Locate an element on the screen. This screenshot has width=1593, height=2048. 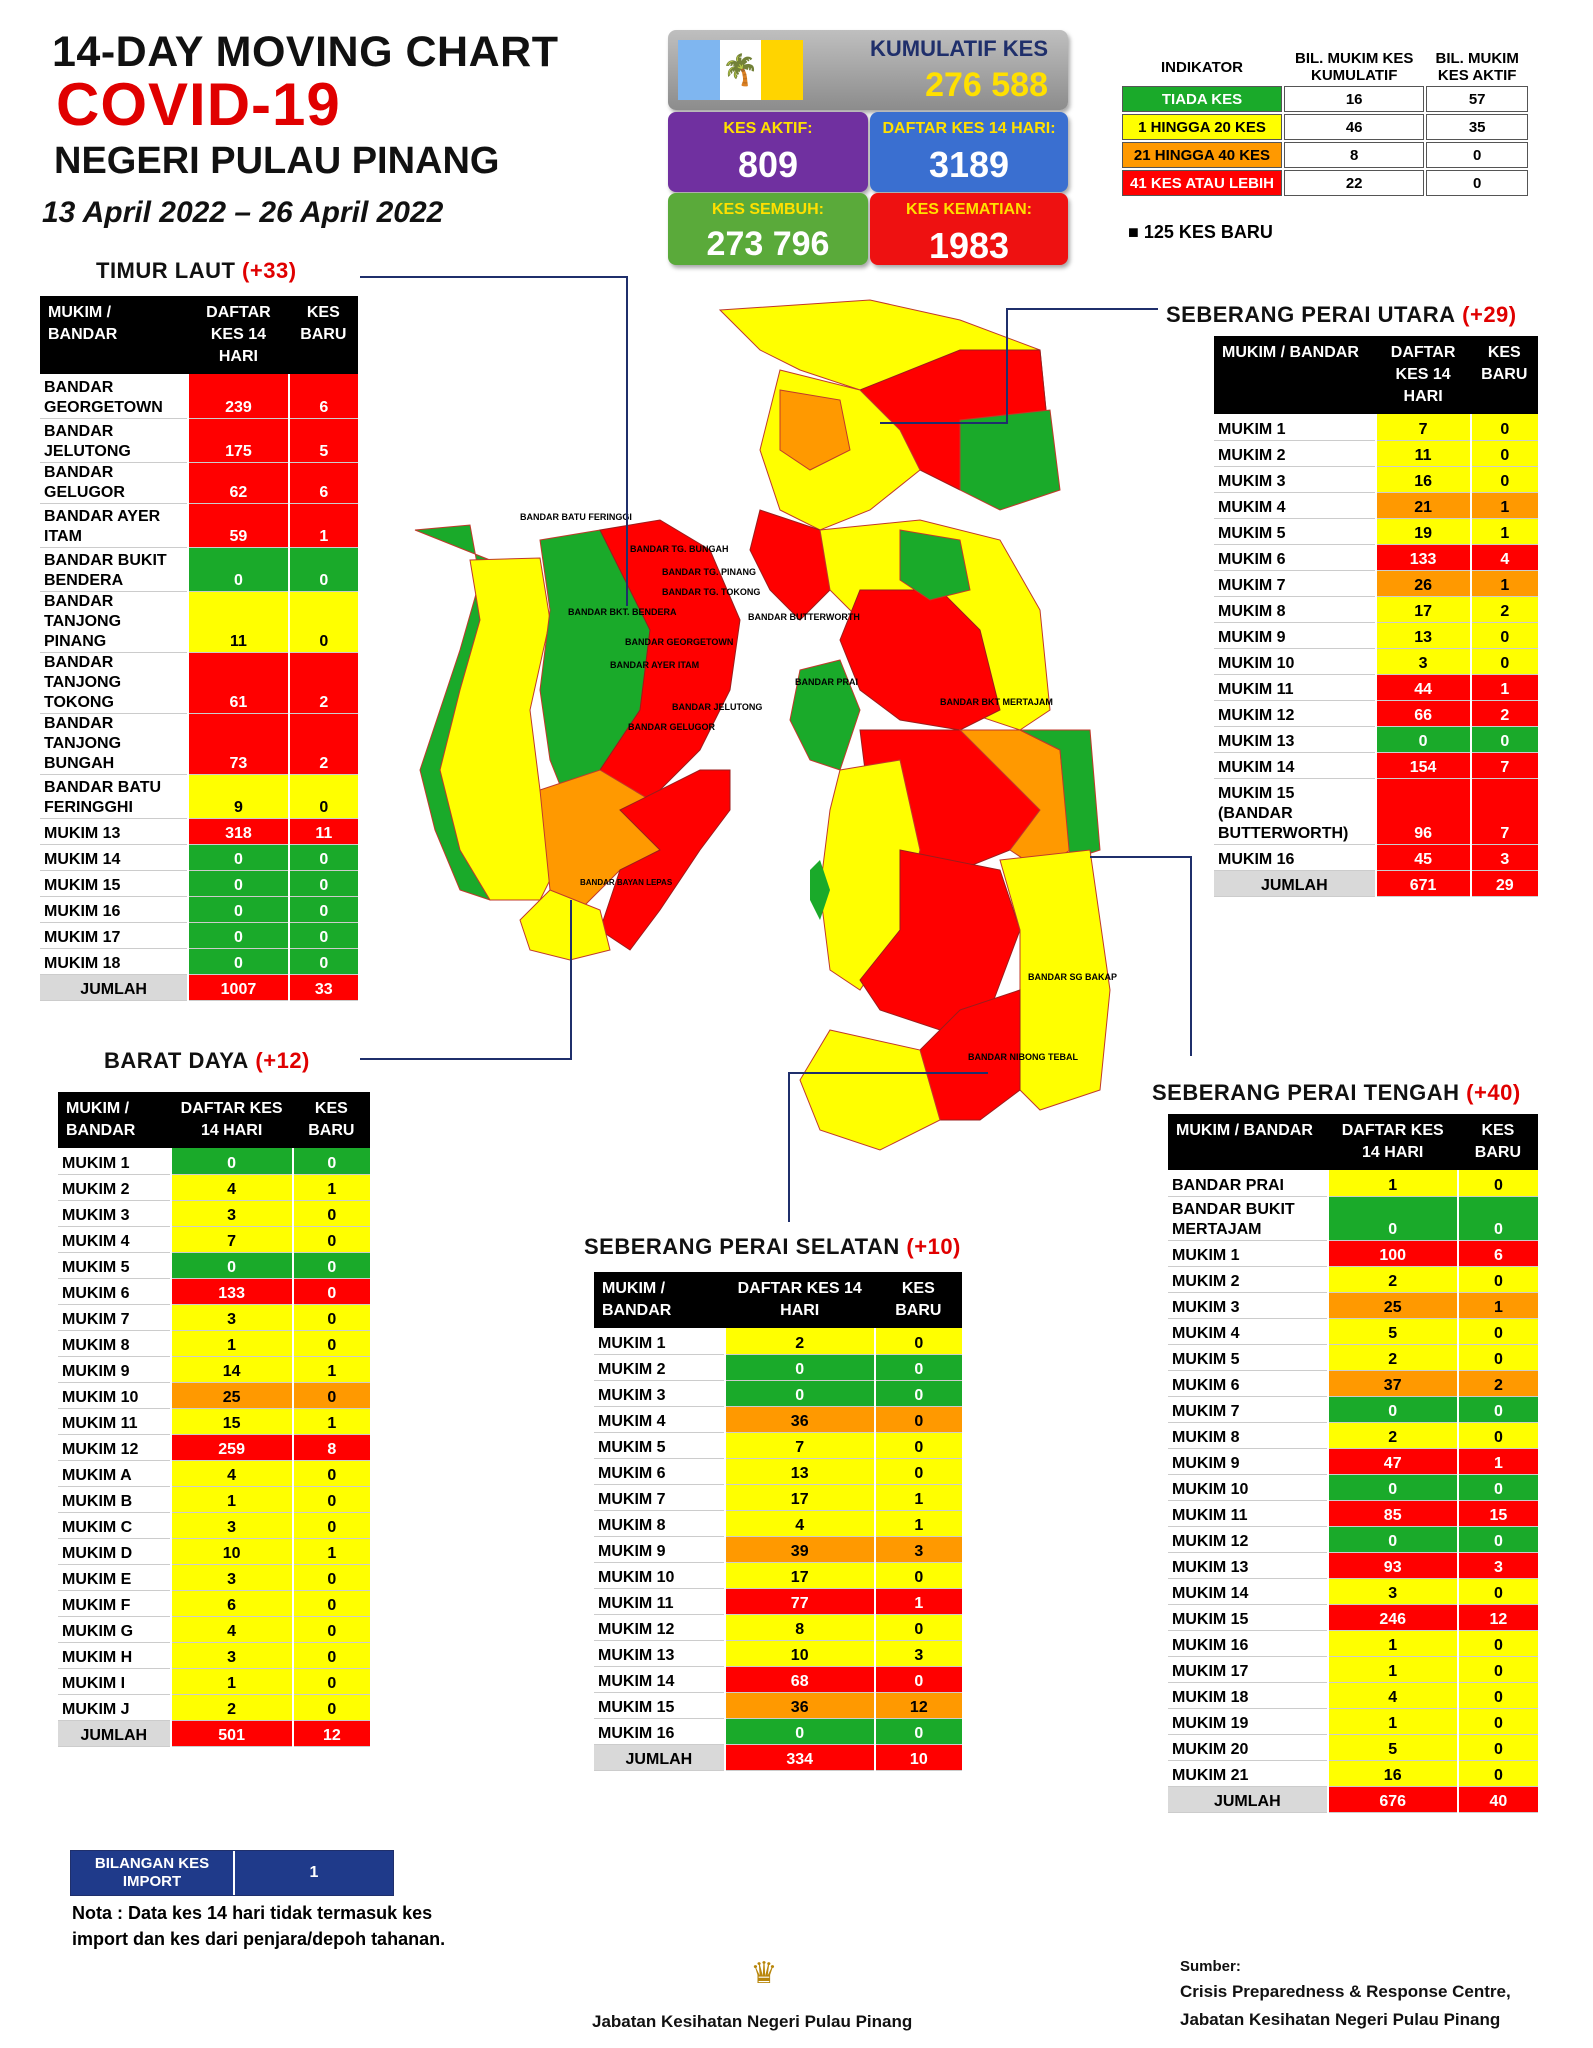
row-name: MUKIM 18 is located at coordinates (114, 961).